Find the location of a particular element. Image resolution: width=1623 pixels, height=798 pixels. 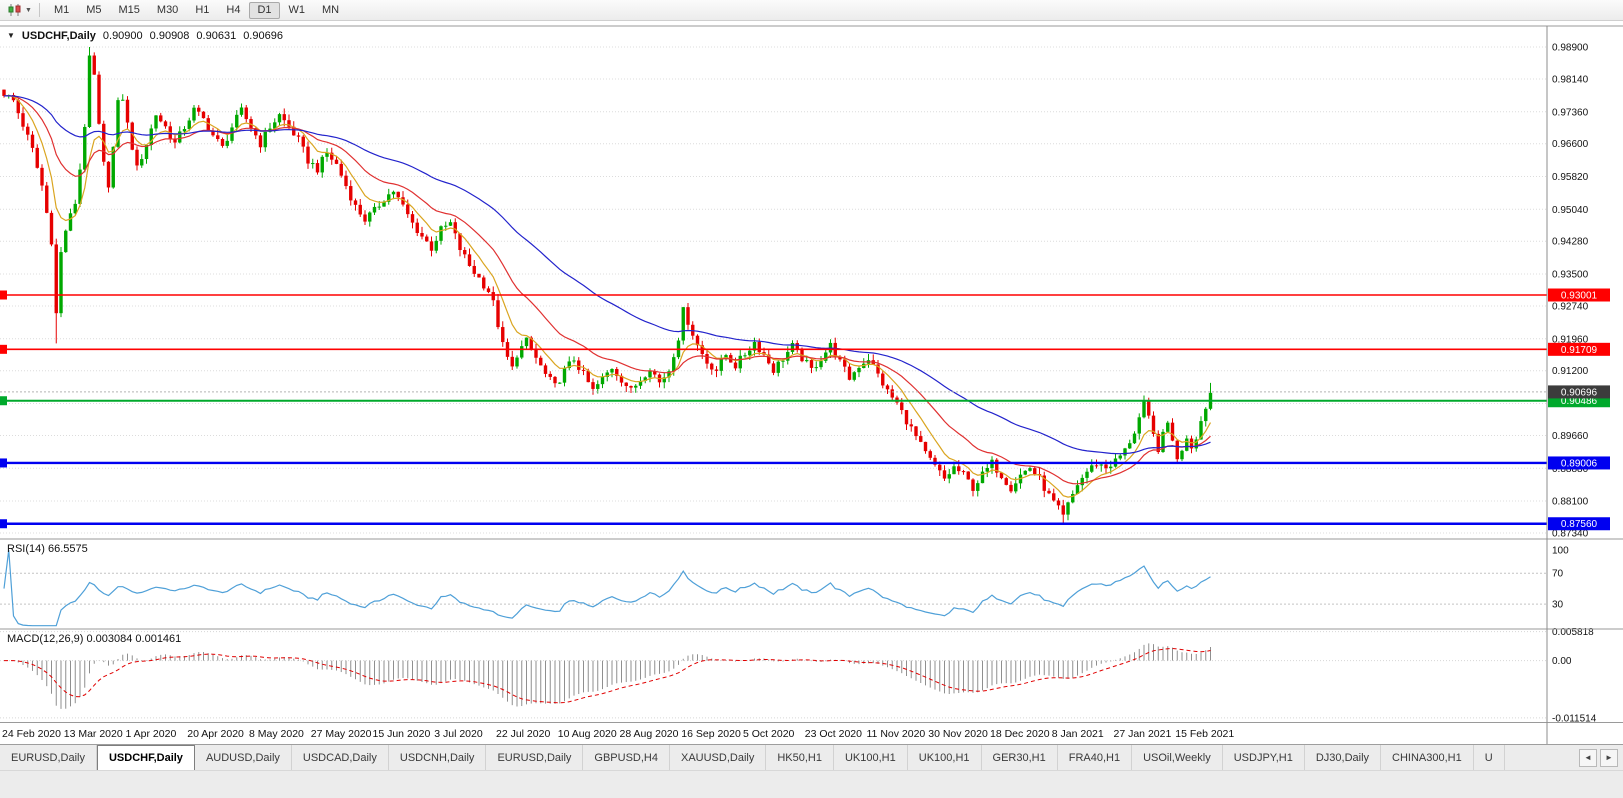

svg-text: 0.91709 is located at coordinates (1579, 350).